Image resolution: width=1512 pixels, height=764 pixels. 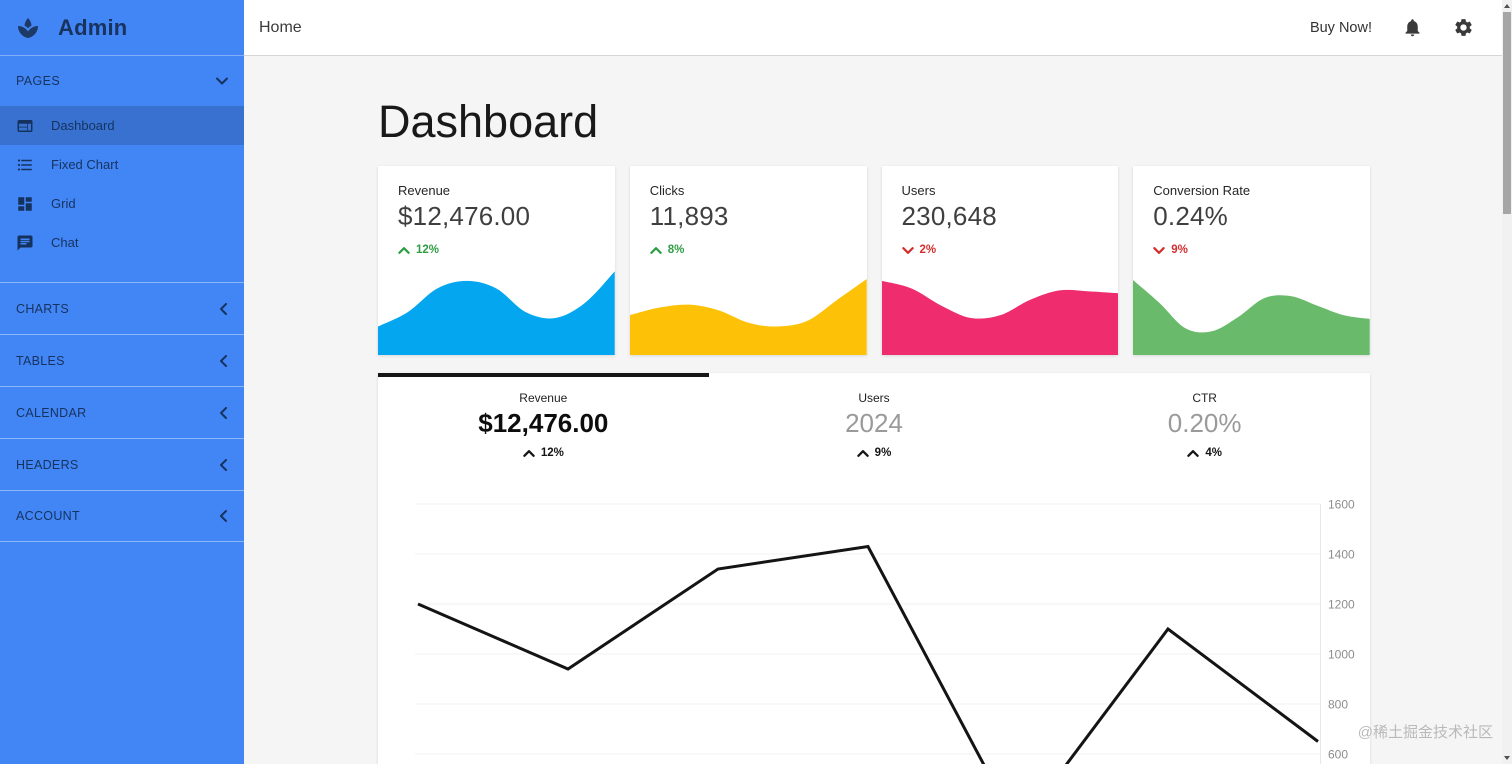 I want to click on sparkline-clicks, so click(x=748, y=317).